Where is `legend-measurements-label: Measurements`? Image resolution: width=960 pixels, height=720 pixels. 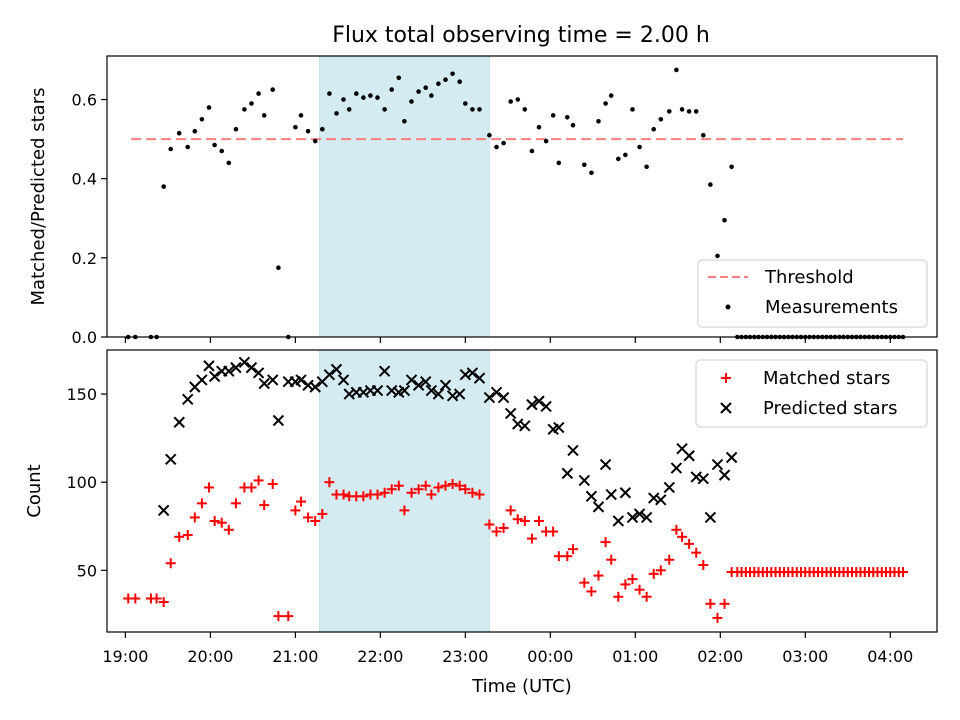
legend-measurements-label: Measurements is located at coordinates (831, 307).